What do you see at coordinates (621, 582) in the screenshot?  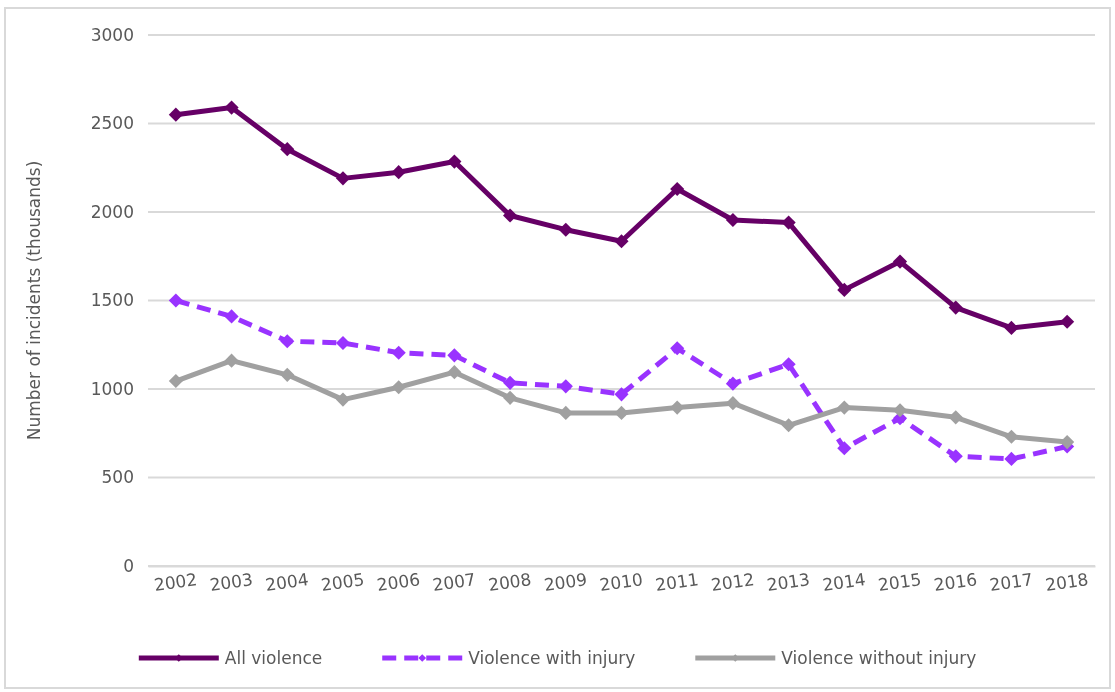 I see `x-tick-label: 2010` at bounding box center [621, 582].